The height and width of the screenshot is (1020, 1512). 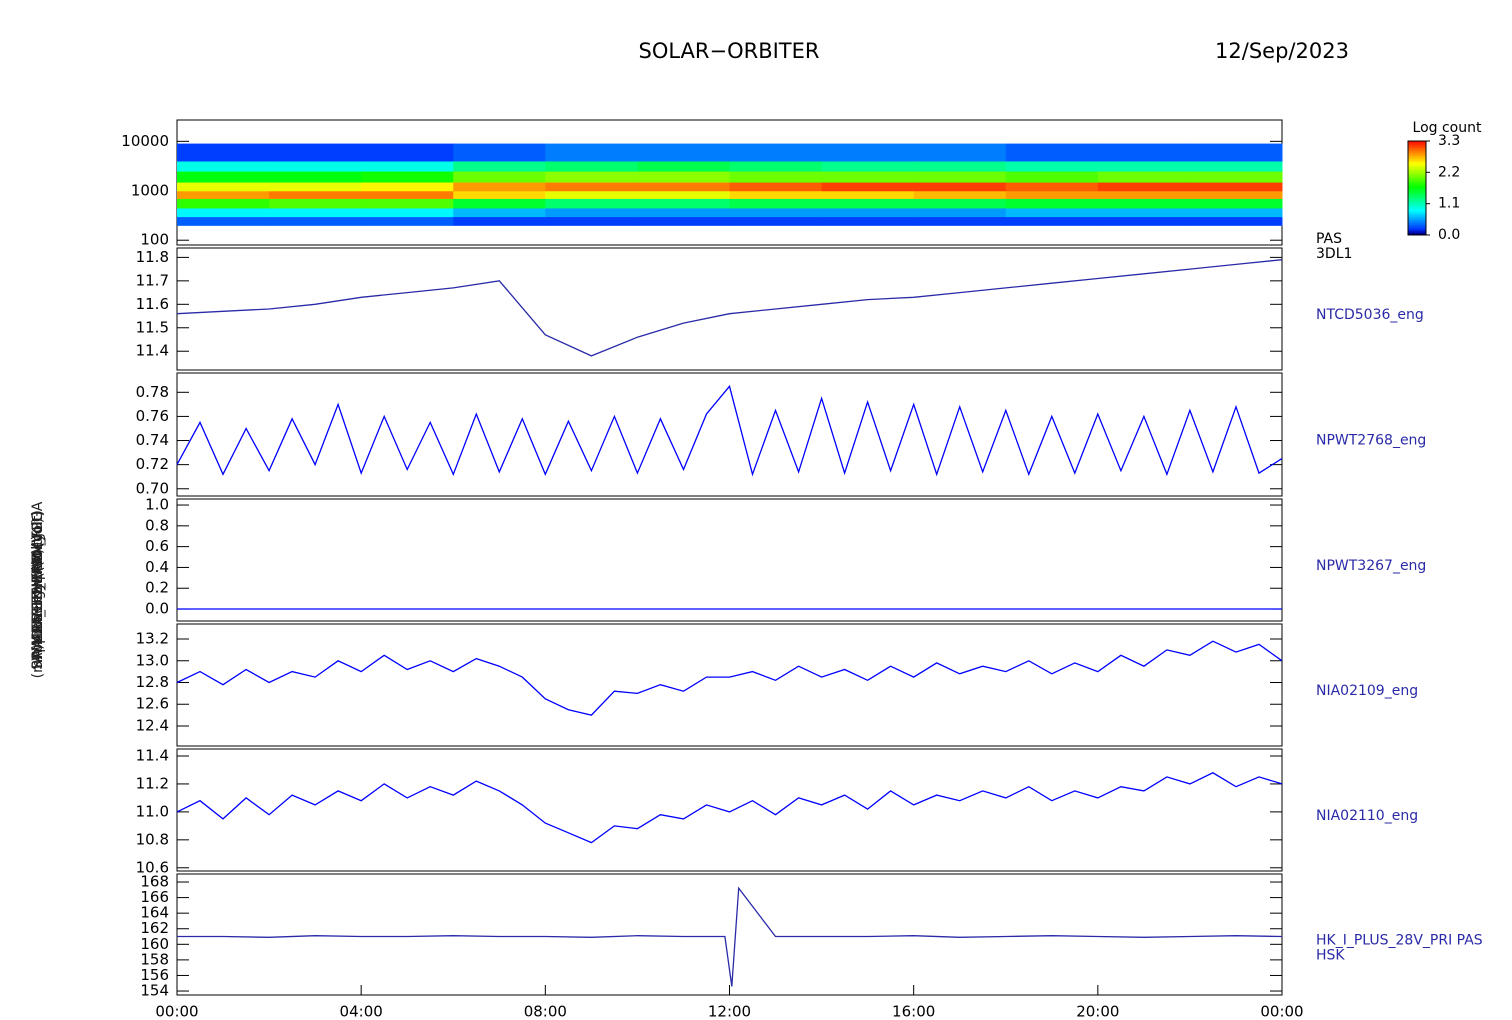 I want to click on y-axis-label: Energy (eV), so click(x=38, y=590).